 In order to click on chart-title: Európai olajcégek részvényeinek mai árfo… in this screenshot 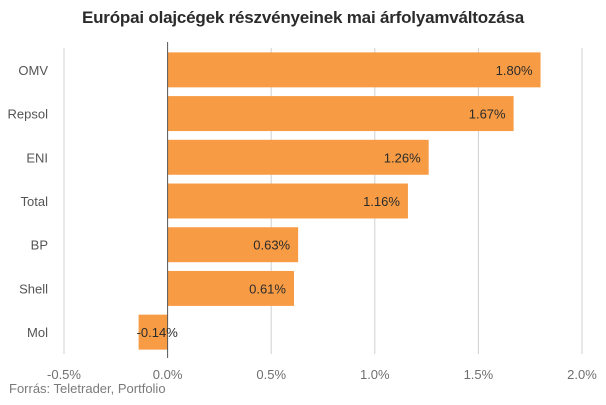, I will do `click(302, 17)`.